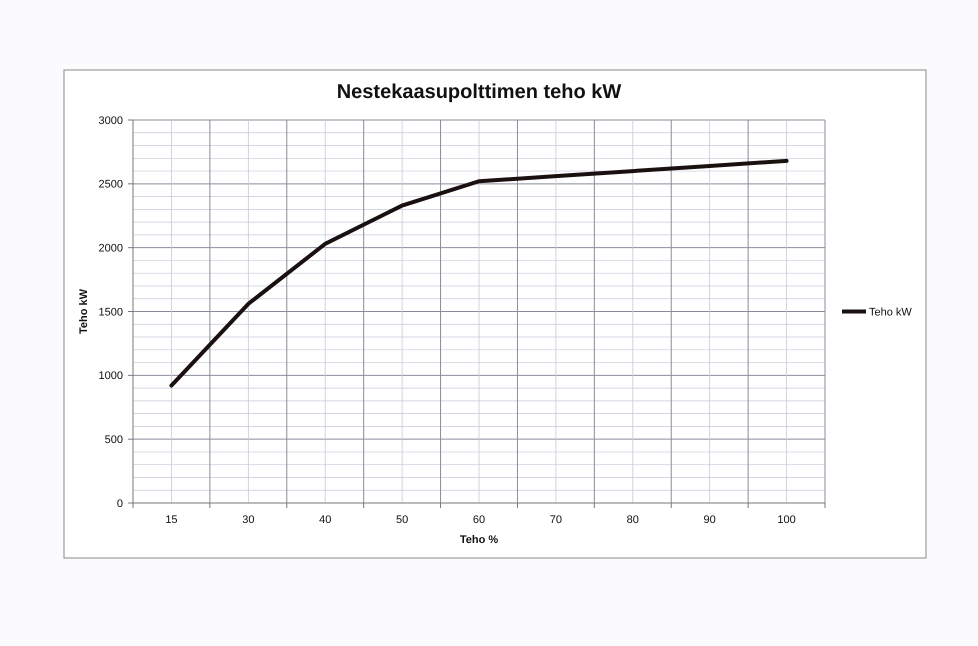 Image resolution: width=978 pixels, height=646 pixels. Describe the element at coordinates (402, 520) in the screenshot. I see `x-tick-label: 50` at that location.